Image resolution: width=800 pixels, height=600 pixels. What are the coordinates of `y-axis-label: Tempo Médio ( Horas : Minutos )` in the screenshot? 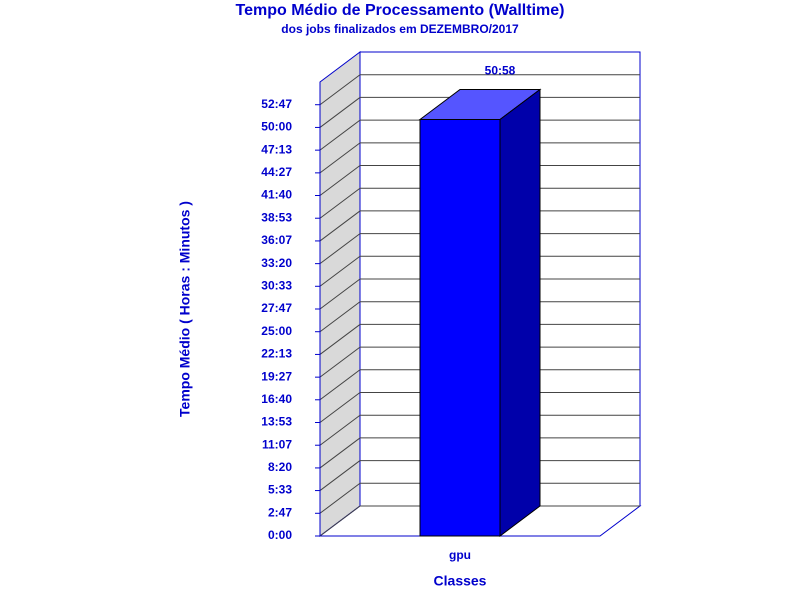 It's located at (185, 309).